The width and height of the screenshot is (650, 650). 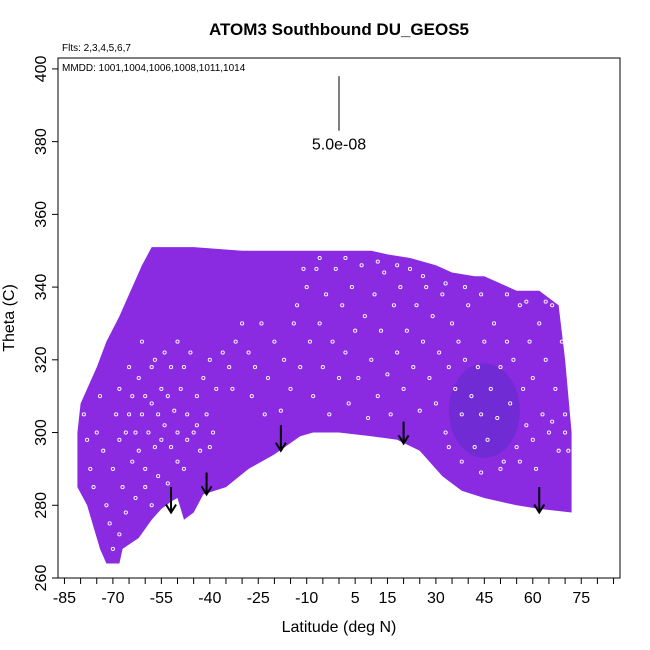 What do you see at coordinates (41, 432) in the screenshot?
I see `y-tick-label: 300` at bounding box center [41, 432].